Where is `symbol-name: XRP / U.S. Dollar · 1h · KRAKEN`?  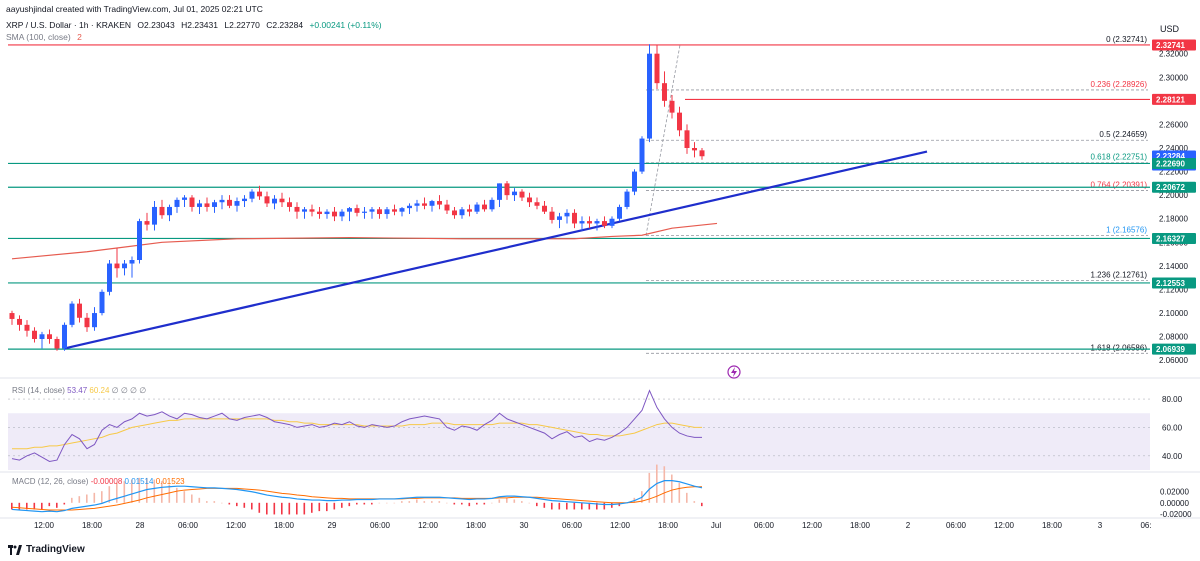
symbol-name: XRP / U.S. Dollar · 1h · KRAKEN is located at coordinates (69, 25).